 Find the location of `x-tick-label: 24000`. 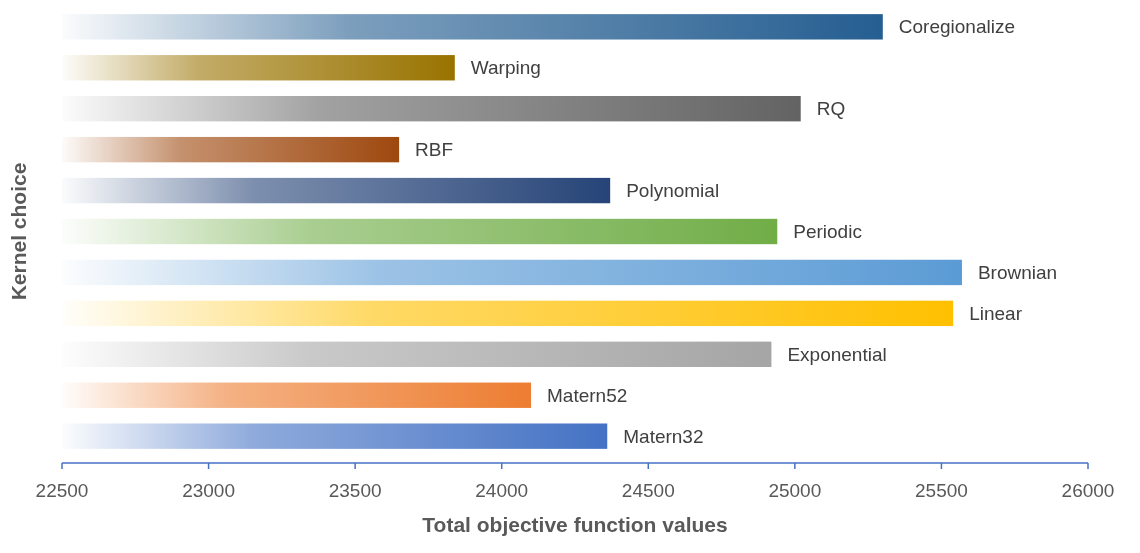

x-tick-label: 24000 is located at coordinates (502, 490).